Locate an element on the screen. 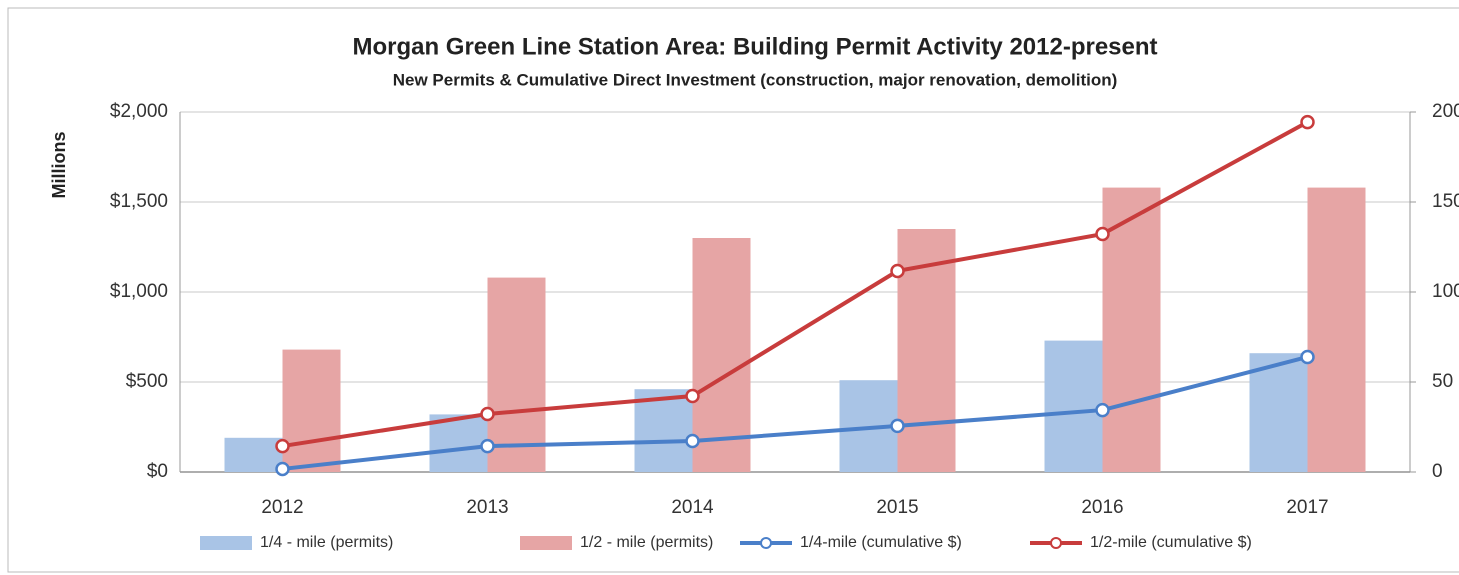 The height and width of the screenshot is (575, 1459). line is located at coordinates (795, 413).